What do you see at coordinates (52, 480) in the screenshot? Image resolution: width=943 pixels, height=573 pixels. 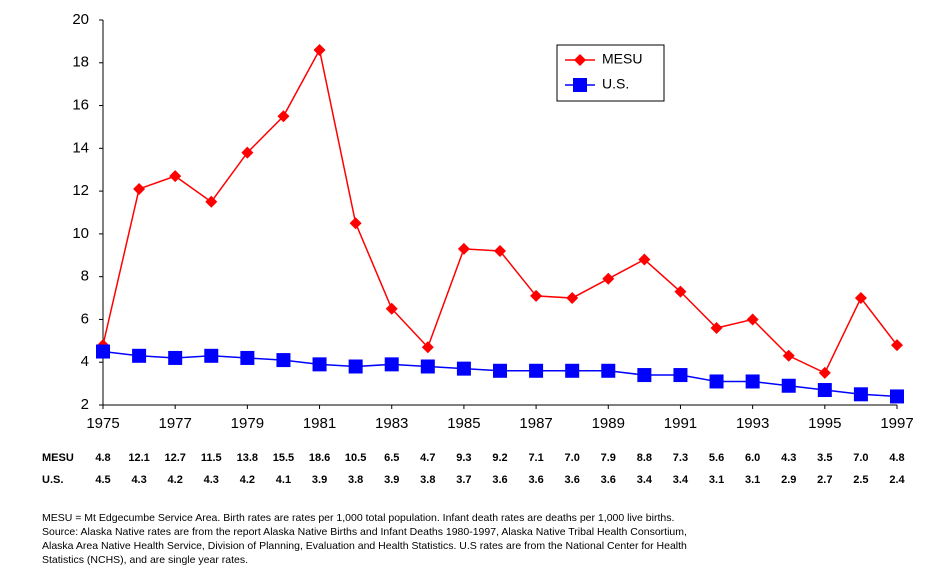 I see `table-row-label: U.S.` at bounding box center [52, 480].